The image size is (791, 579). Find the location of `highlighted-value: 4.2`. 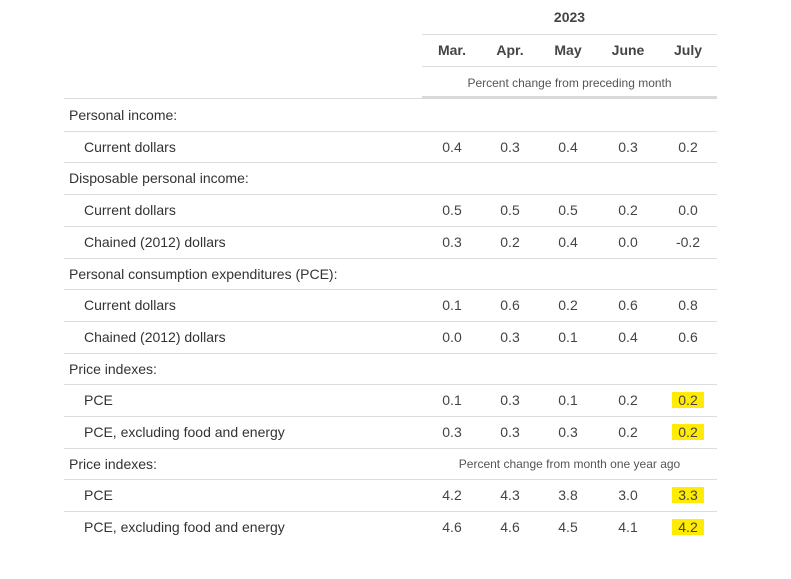

highlighted-value: 4.2 is located at coordinates (688, 527).